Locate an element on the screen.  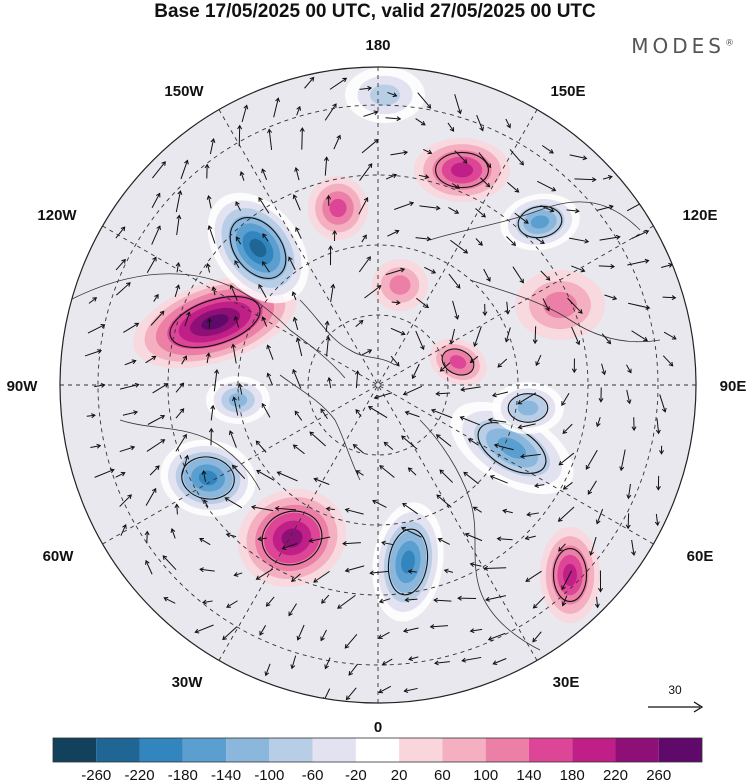
colorbar-tick-label: 20 is located at coordinates (399, 775).